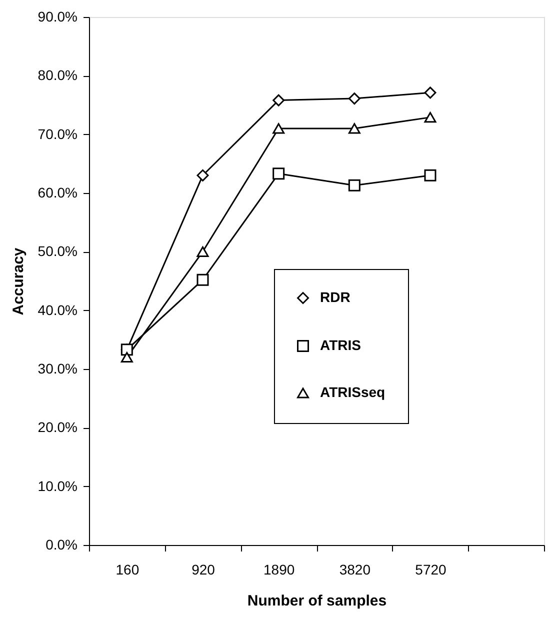  Describe the element at coordinates (18, 281) in the screenshot. I see `y-axis-title: Accuracy` at that location.